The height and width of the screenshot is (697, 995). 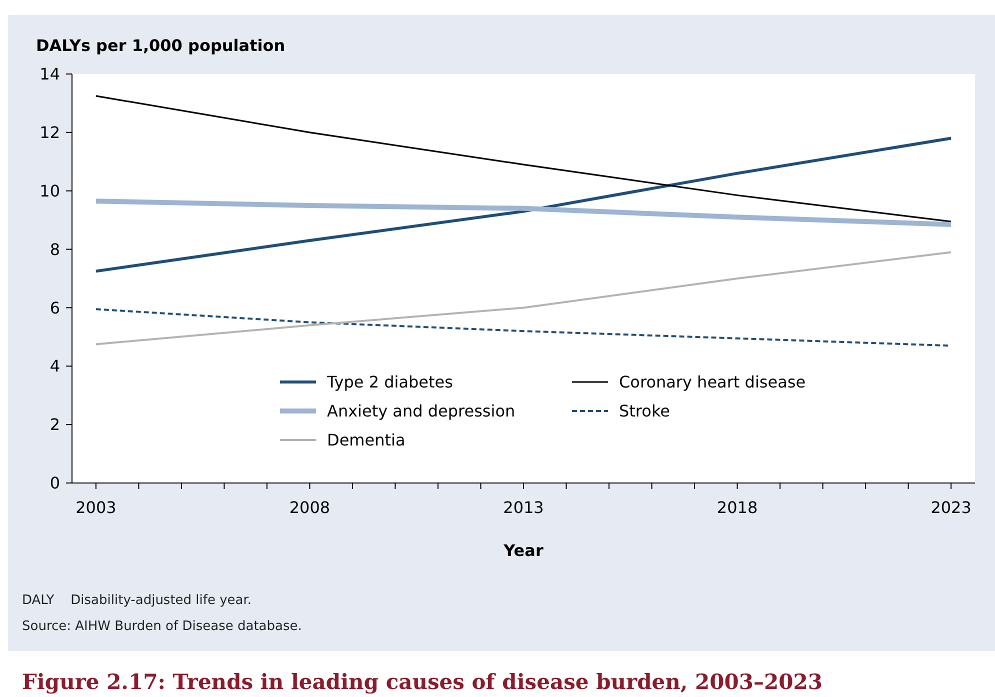 What do you see at coordinates (712, 382) in the screenshot?
I see `legend-label: Coronary heart disease` at bounding box center [712, 382].